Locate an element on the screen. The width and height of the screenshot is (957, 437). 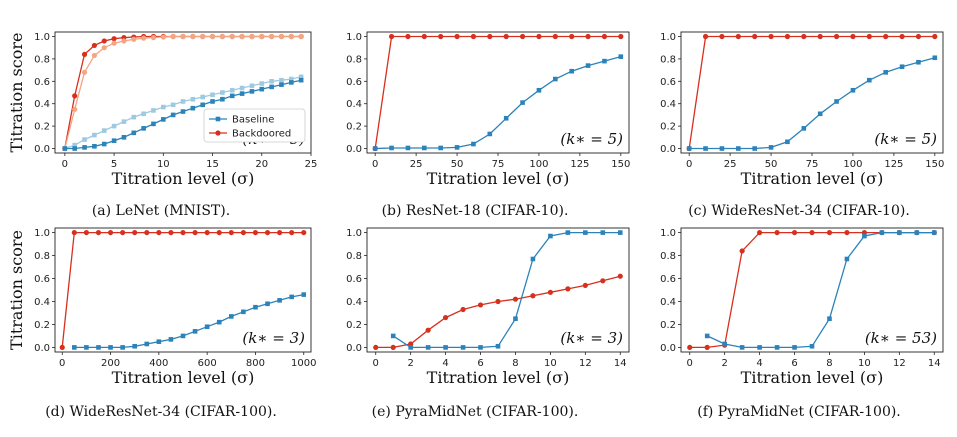
y-tick-label: 0.0 is located at coordinates (668, 348).